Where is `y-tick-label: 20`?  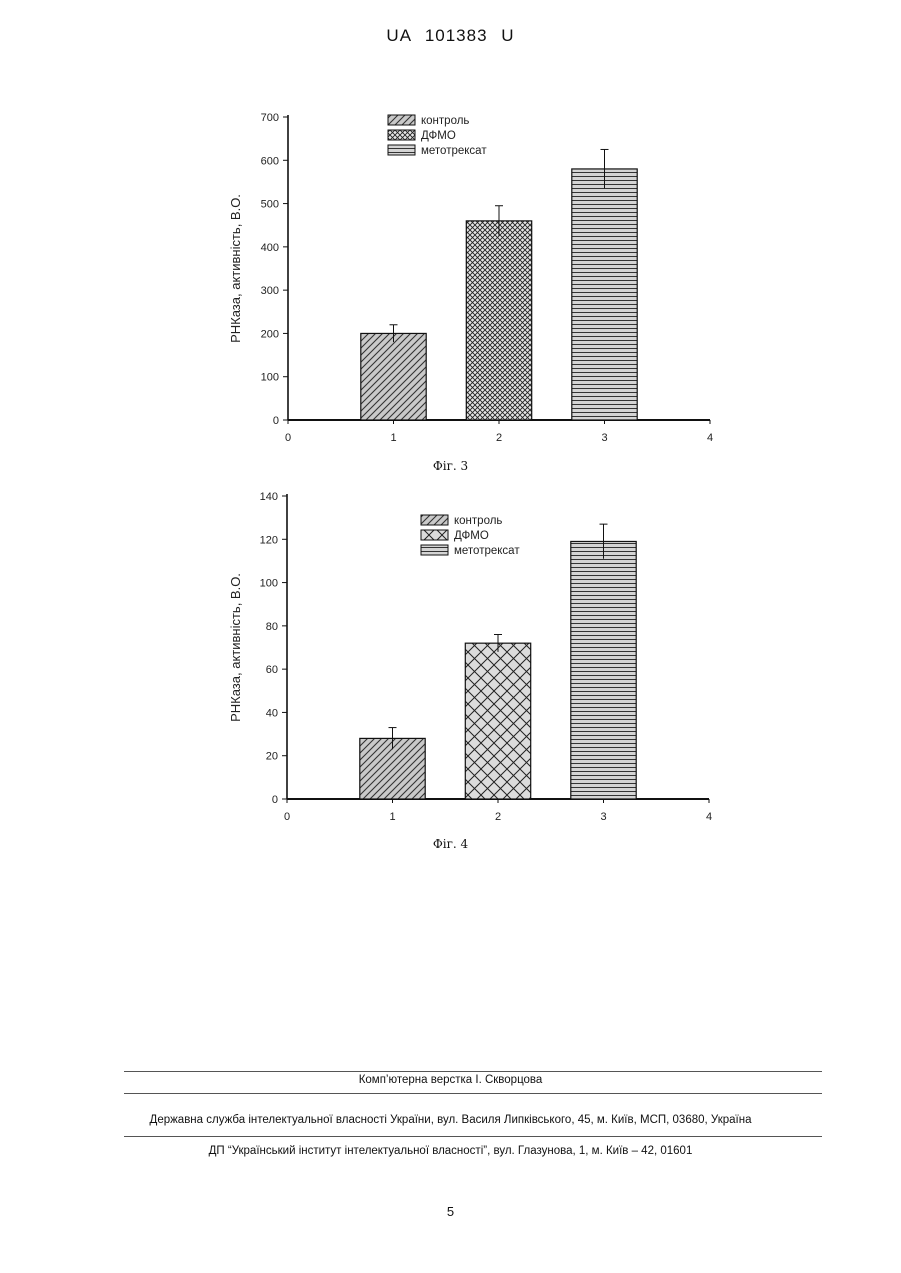 y-tick-label: 20 is located at coordinates (272, 757).